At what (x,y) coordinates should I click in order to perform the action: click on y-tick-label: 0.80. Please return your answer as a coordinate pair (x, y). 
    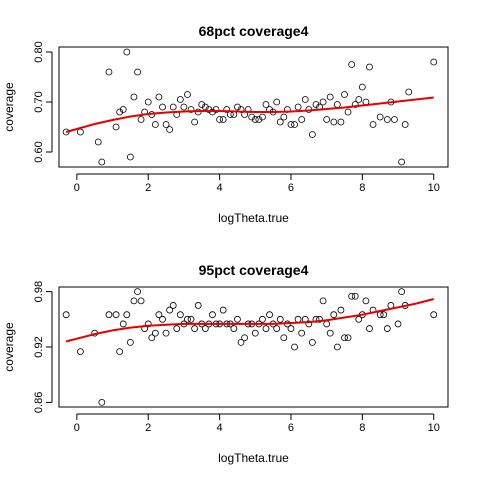
    Looking at the image, I should click on (39, 51).